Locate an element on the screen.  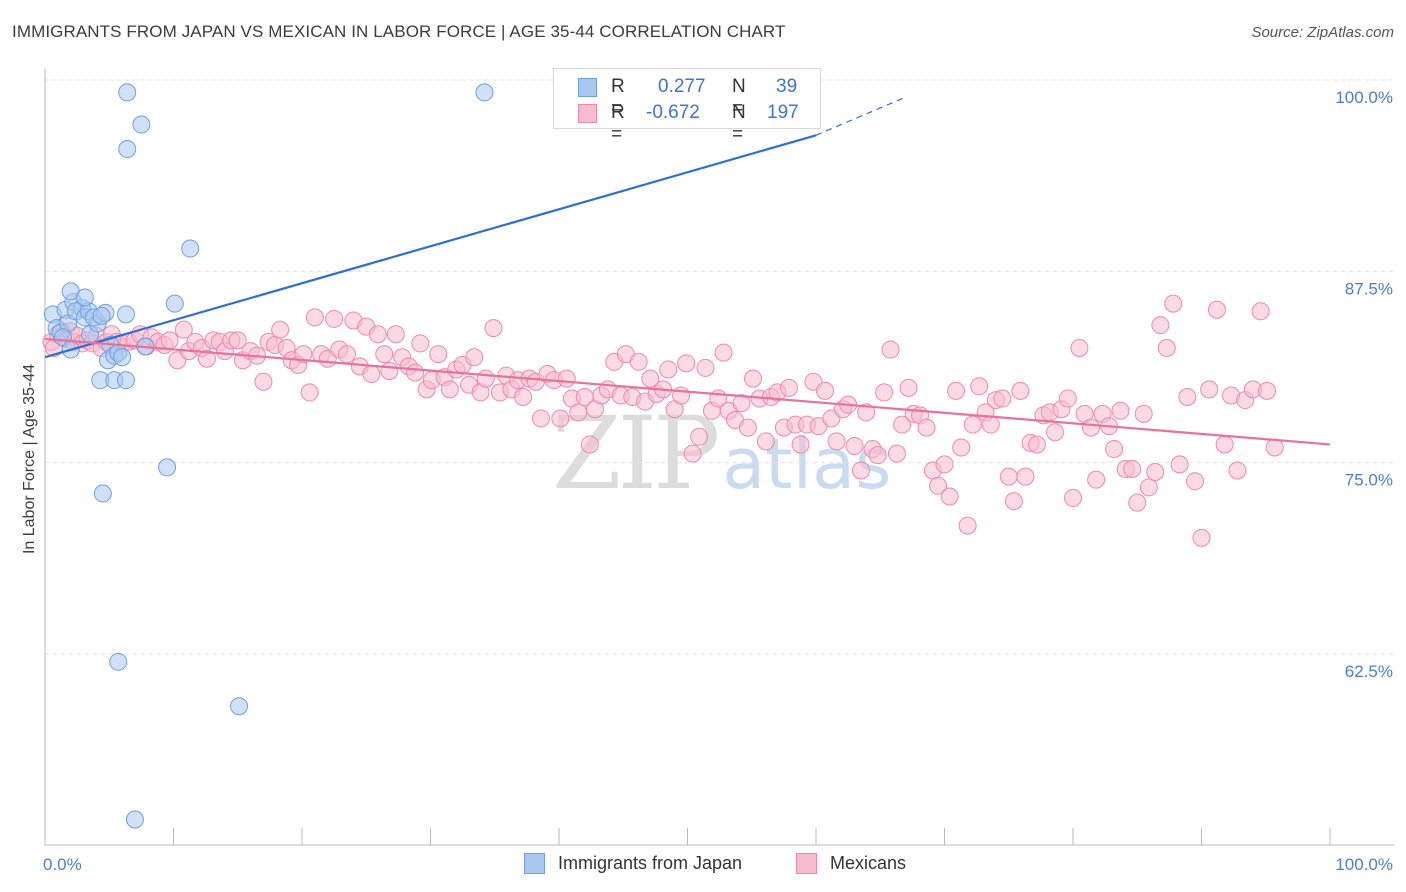
y-tick-label: 62.5% is located at coordinates (1369, 671).